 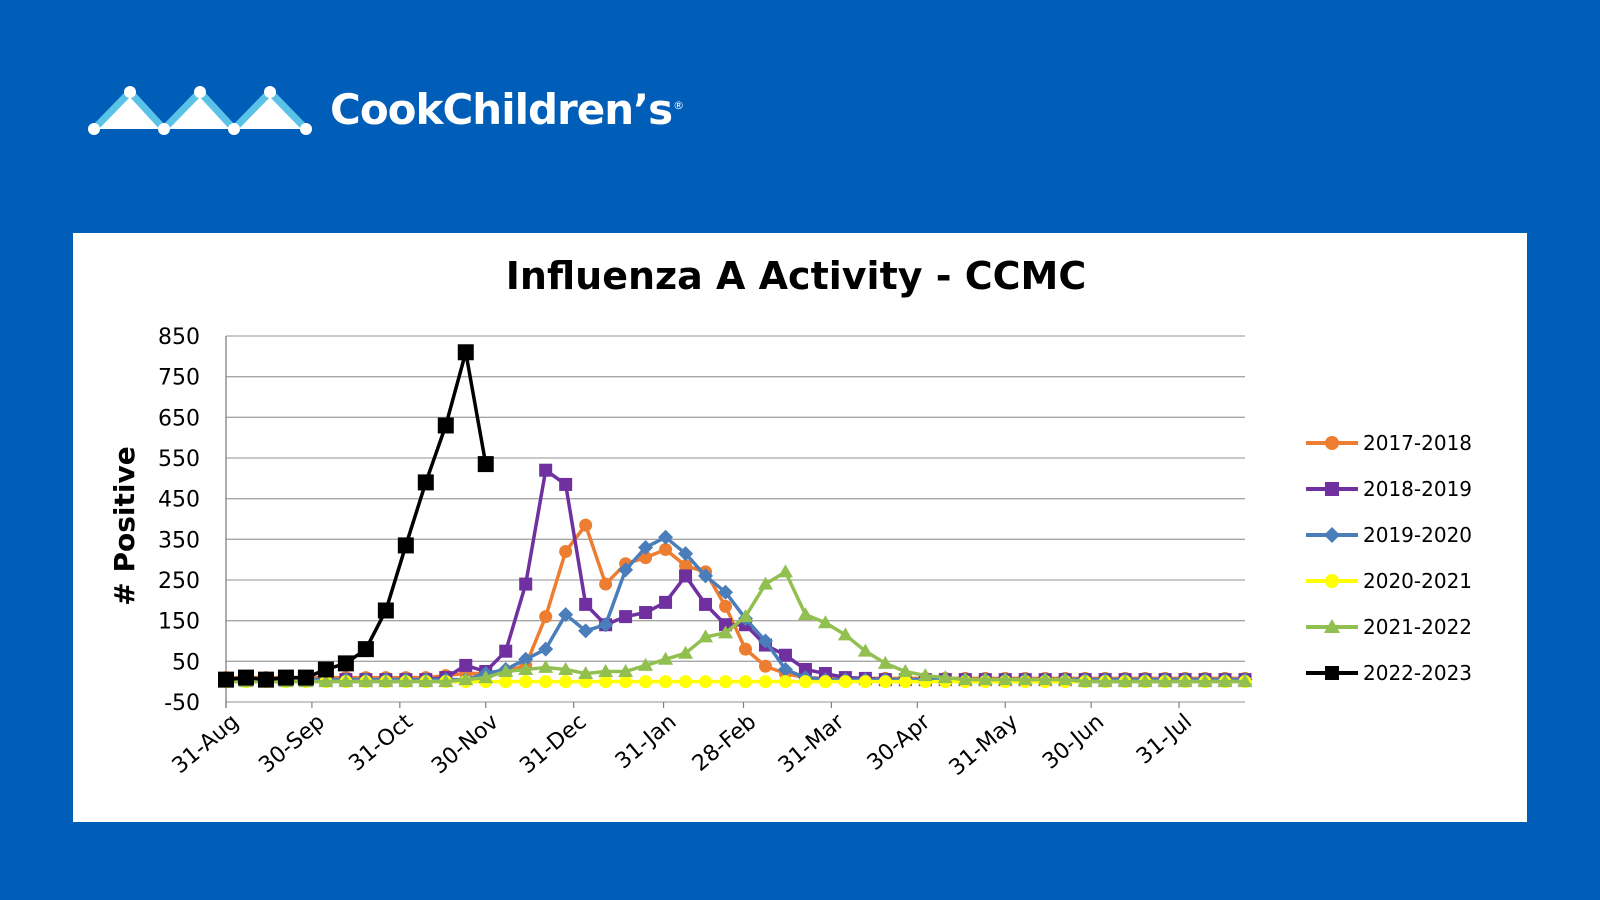 What do you see at coordinates (501, 109) in the screenshot?
I see `brand-name: CookChildren’s` at bounding box center [501, 109].